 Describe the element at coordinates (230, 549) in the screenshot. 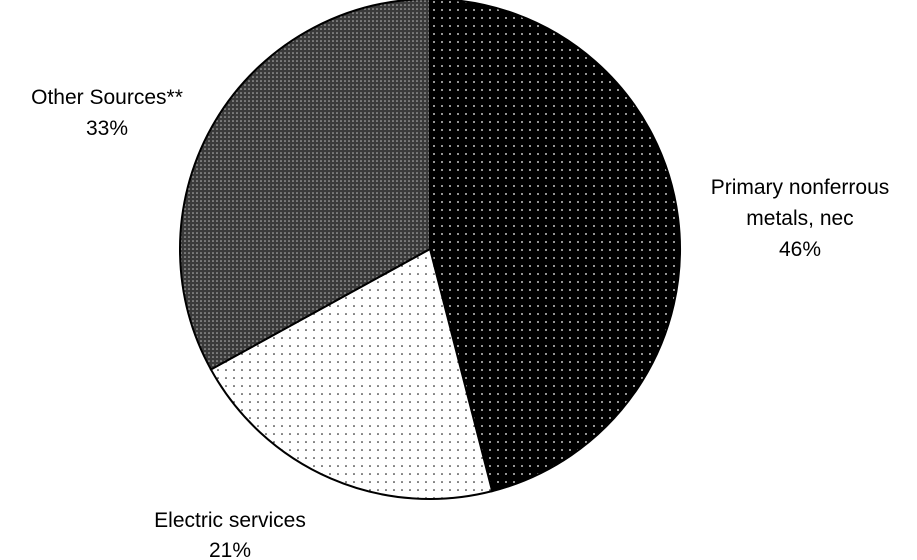

I see `slice-pct-electric-services: 21%` at that location.